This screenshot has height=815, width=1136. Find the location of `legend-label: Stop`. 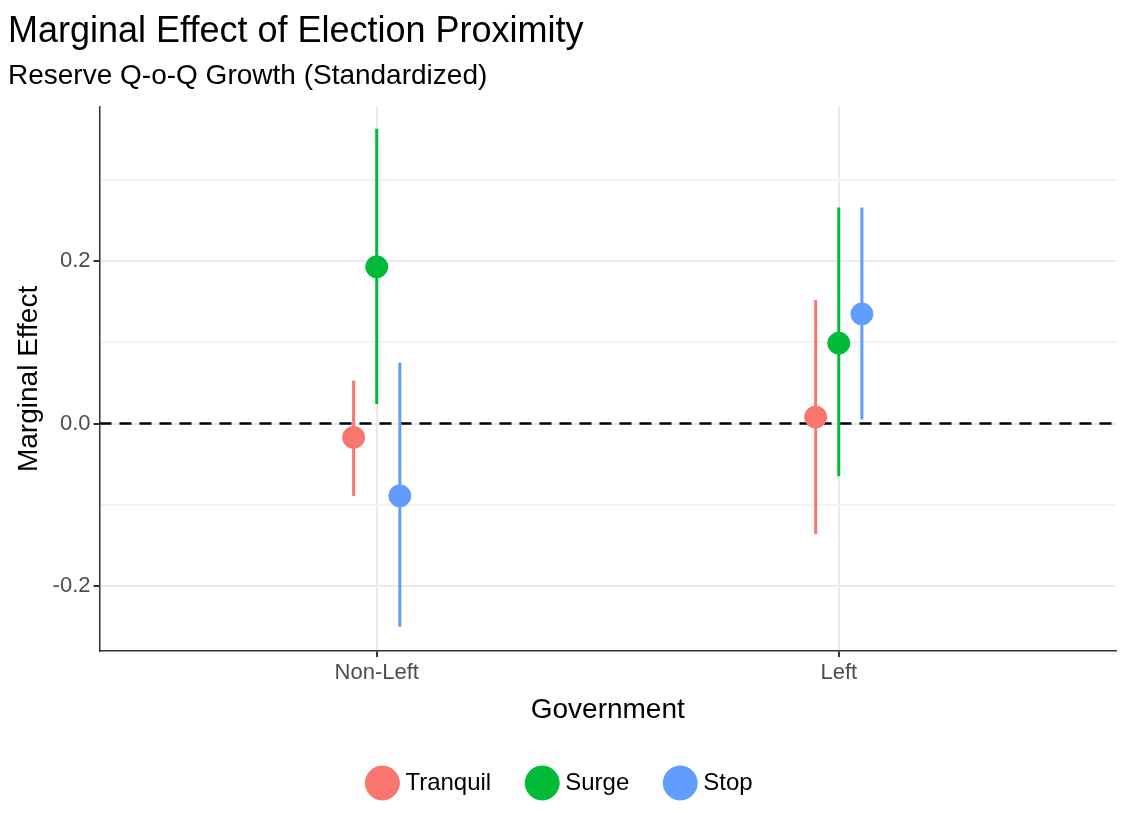

legend-label: Stop is located at coordinates (728, 781).